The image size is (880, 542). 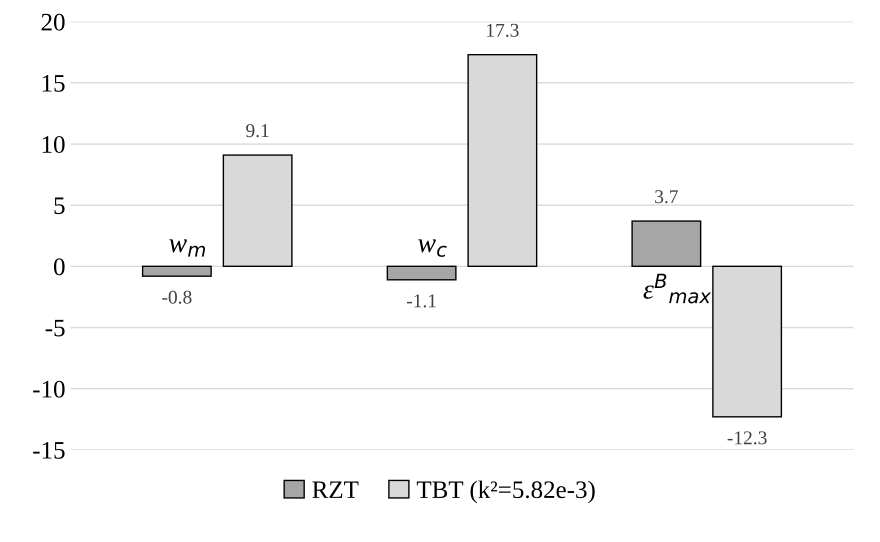 What do you see at coordinates (49, 389) in the screenshot?
I see `y-tick-label: -10` at bounding box center [49, 389].